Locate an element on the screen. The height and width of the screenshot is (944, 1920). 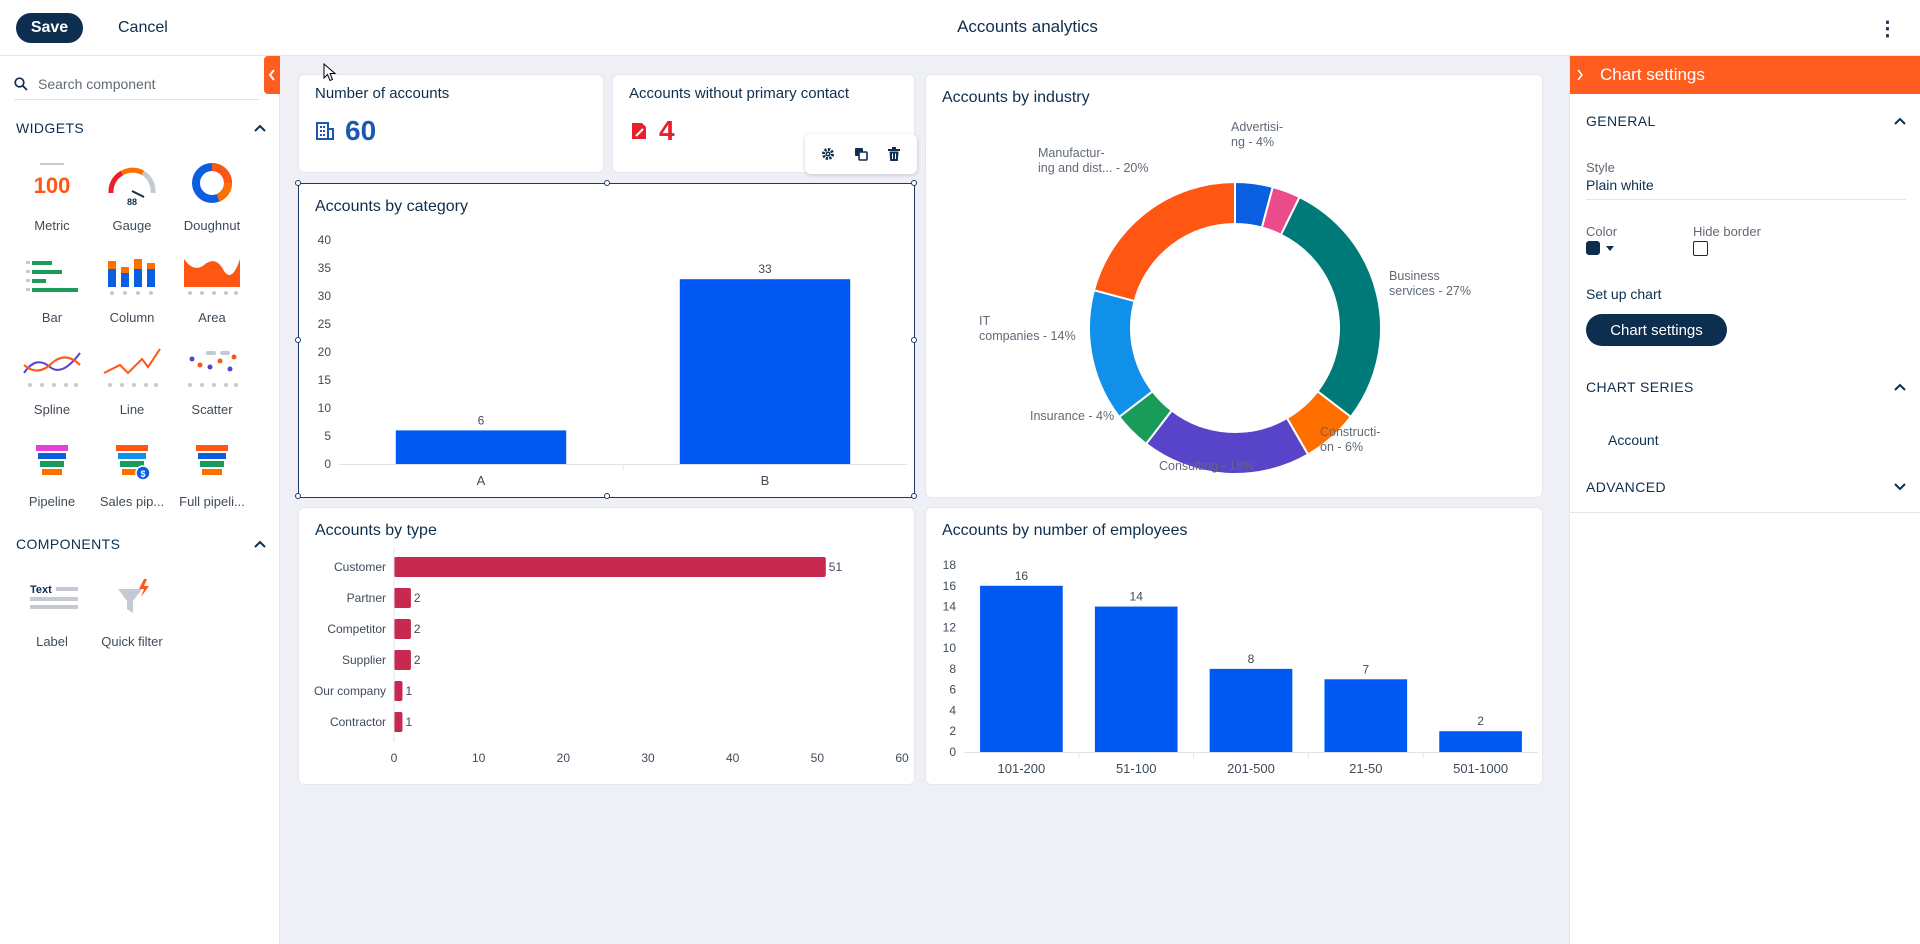
widget-label: Label is located at coordinates (52, 641).